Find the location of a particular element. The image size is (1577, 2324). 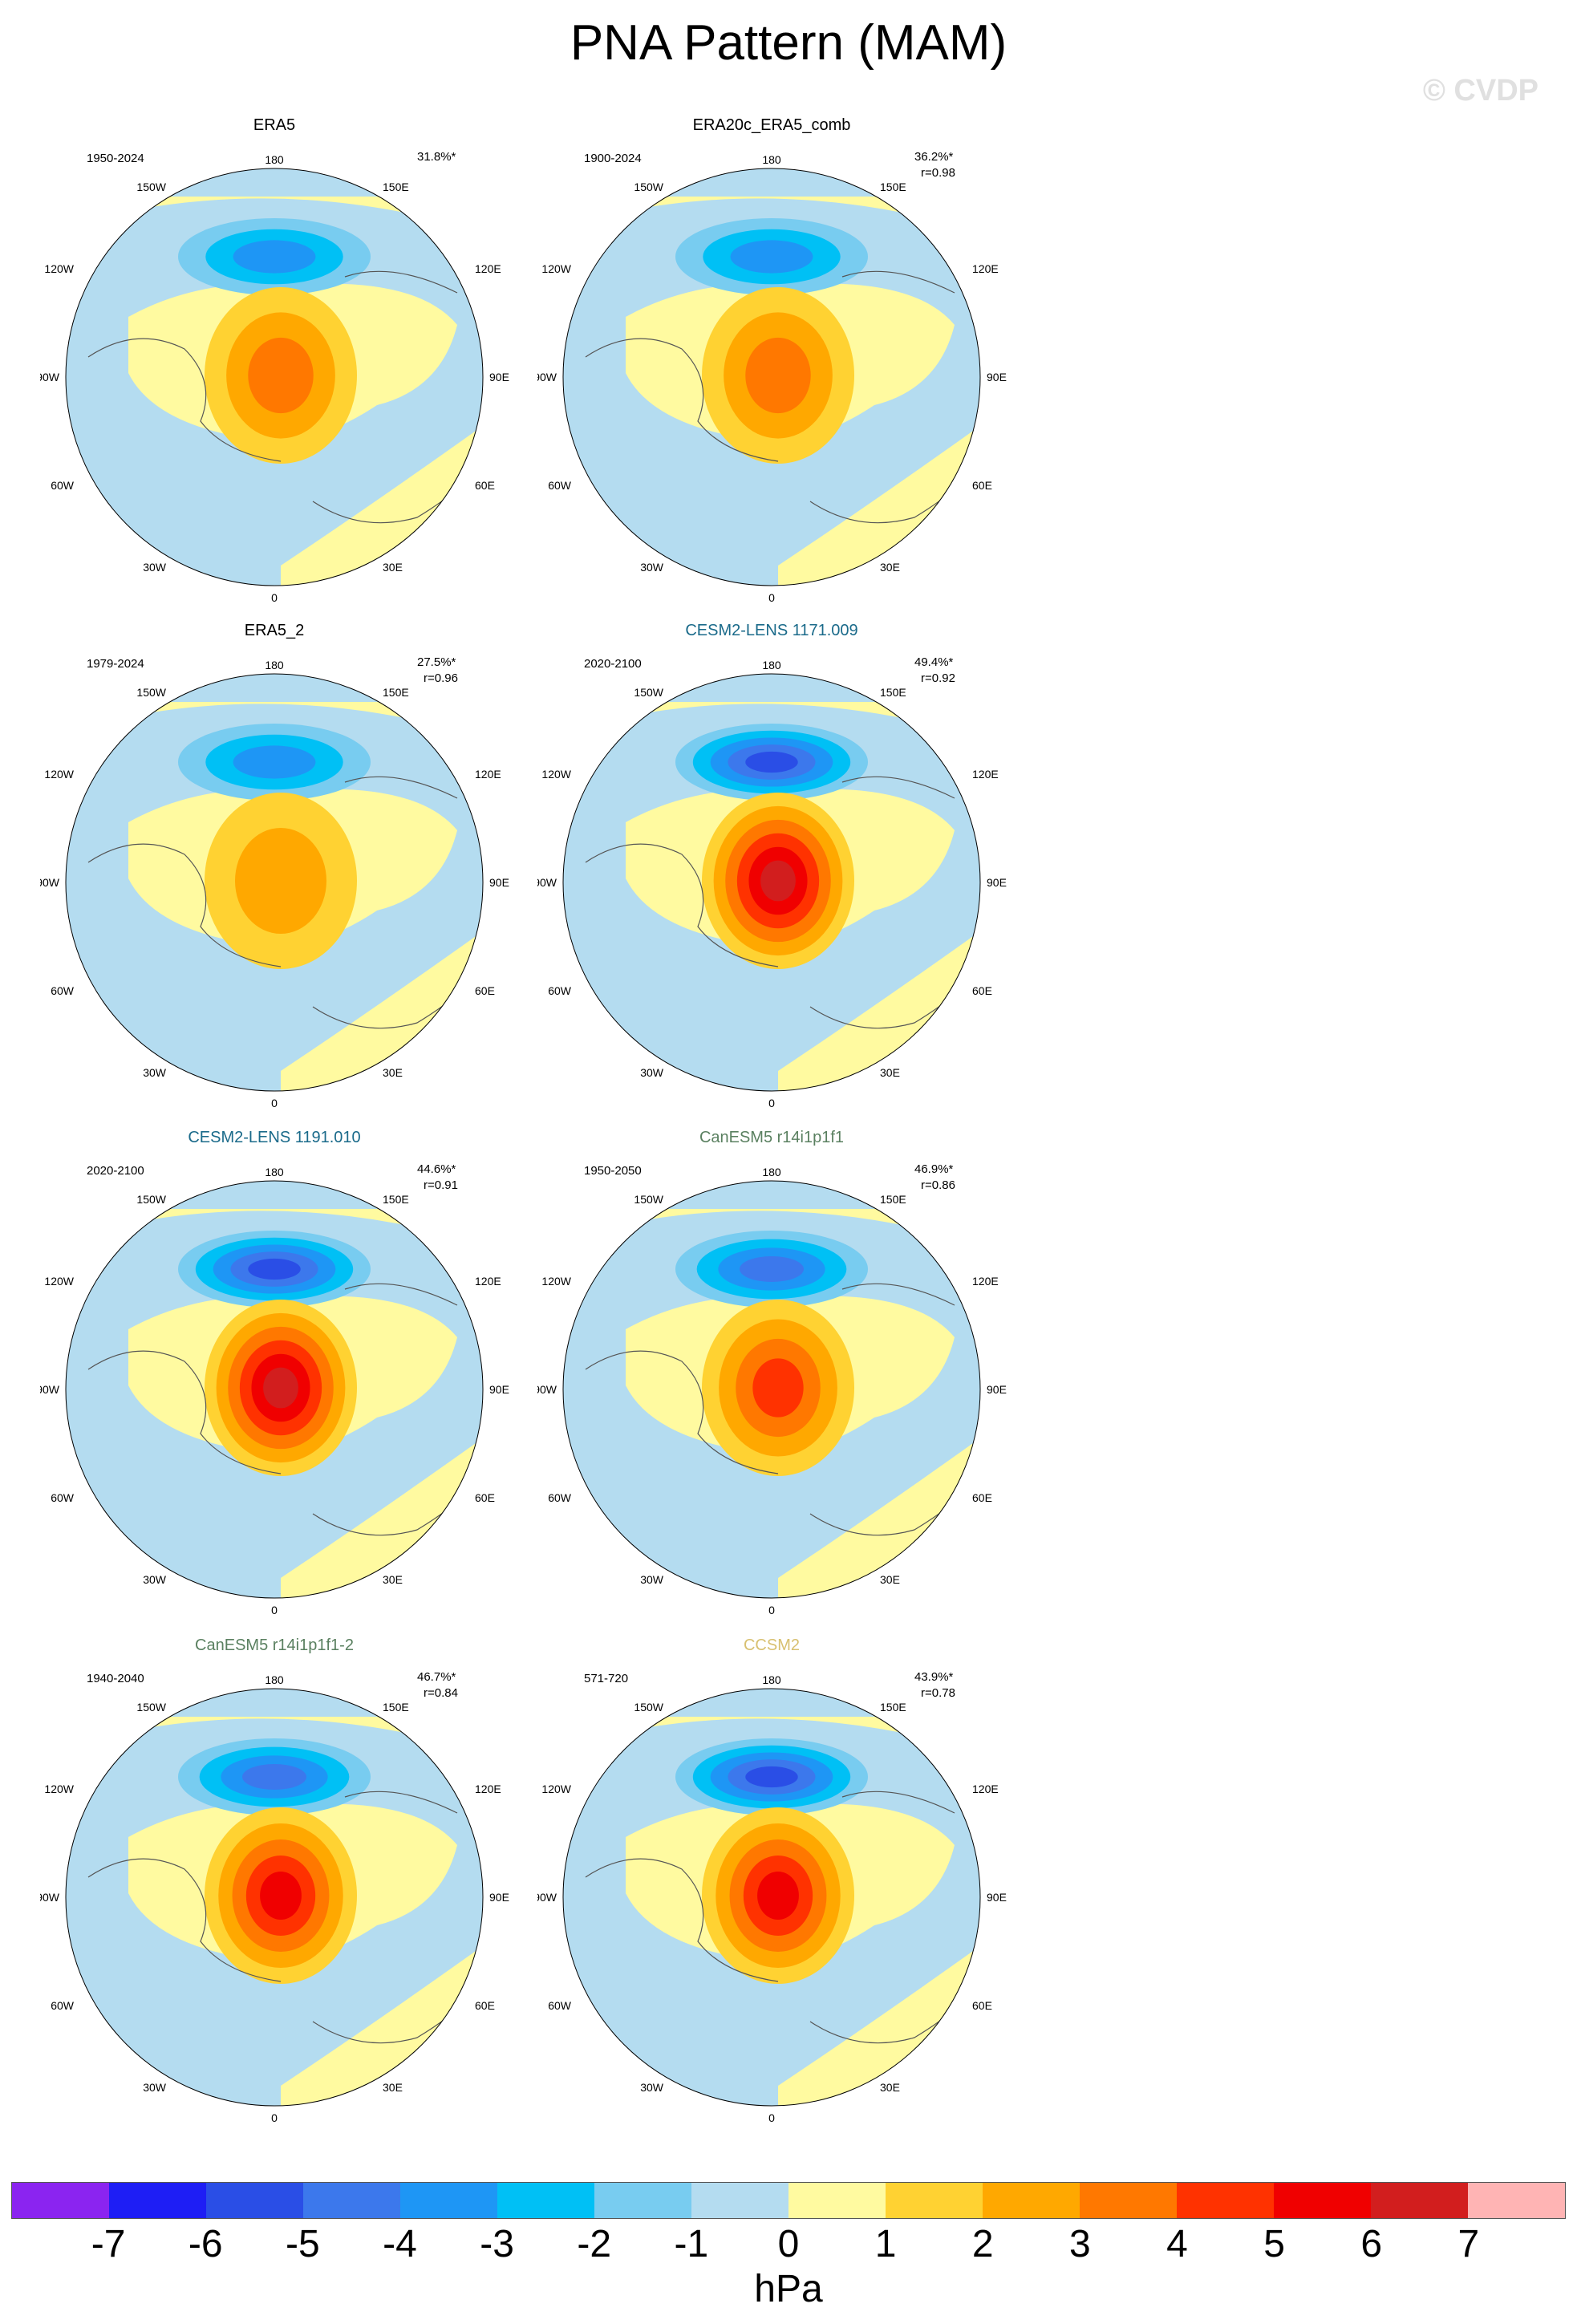

credit-watermark: © CVDP is located at coordinates (1480, 90).